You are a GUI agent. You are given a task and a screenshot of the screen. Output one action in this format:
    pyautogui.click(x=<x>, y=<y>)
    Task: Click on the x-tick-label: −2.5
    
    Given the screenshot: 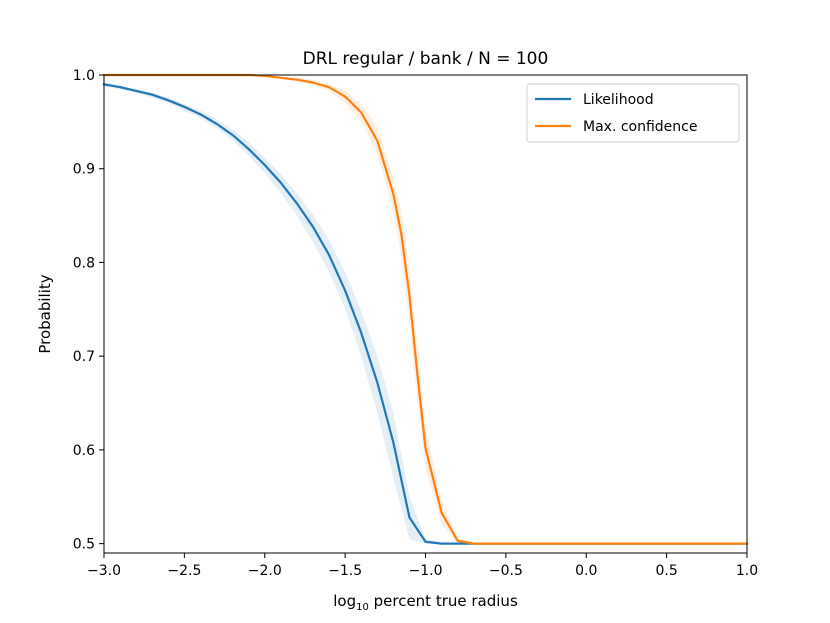 What is the action you would take?
    pyautogui.click(x=184, y=571)
    